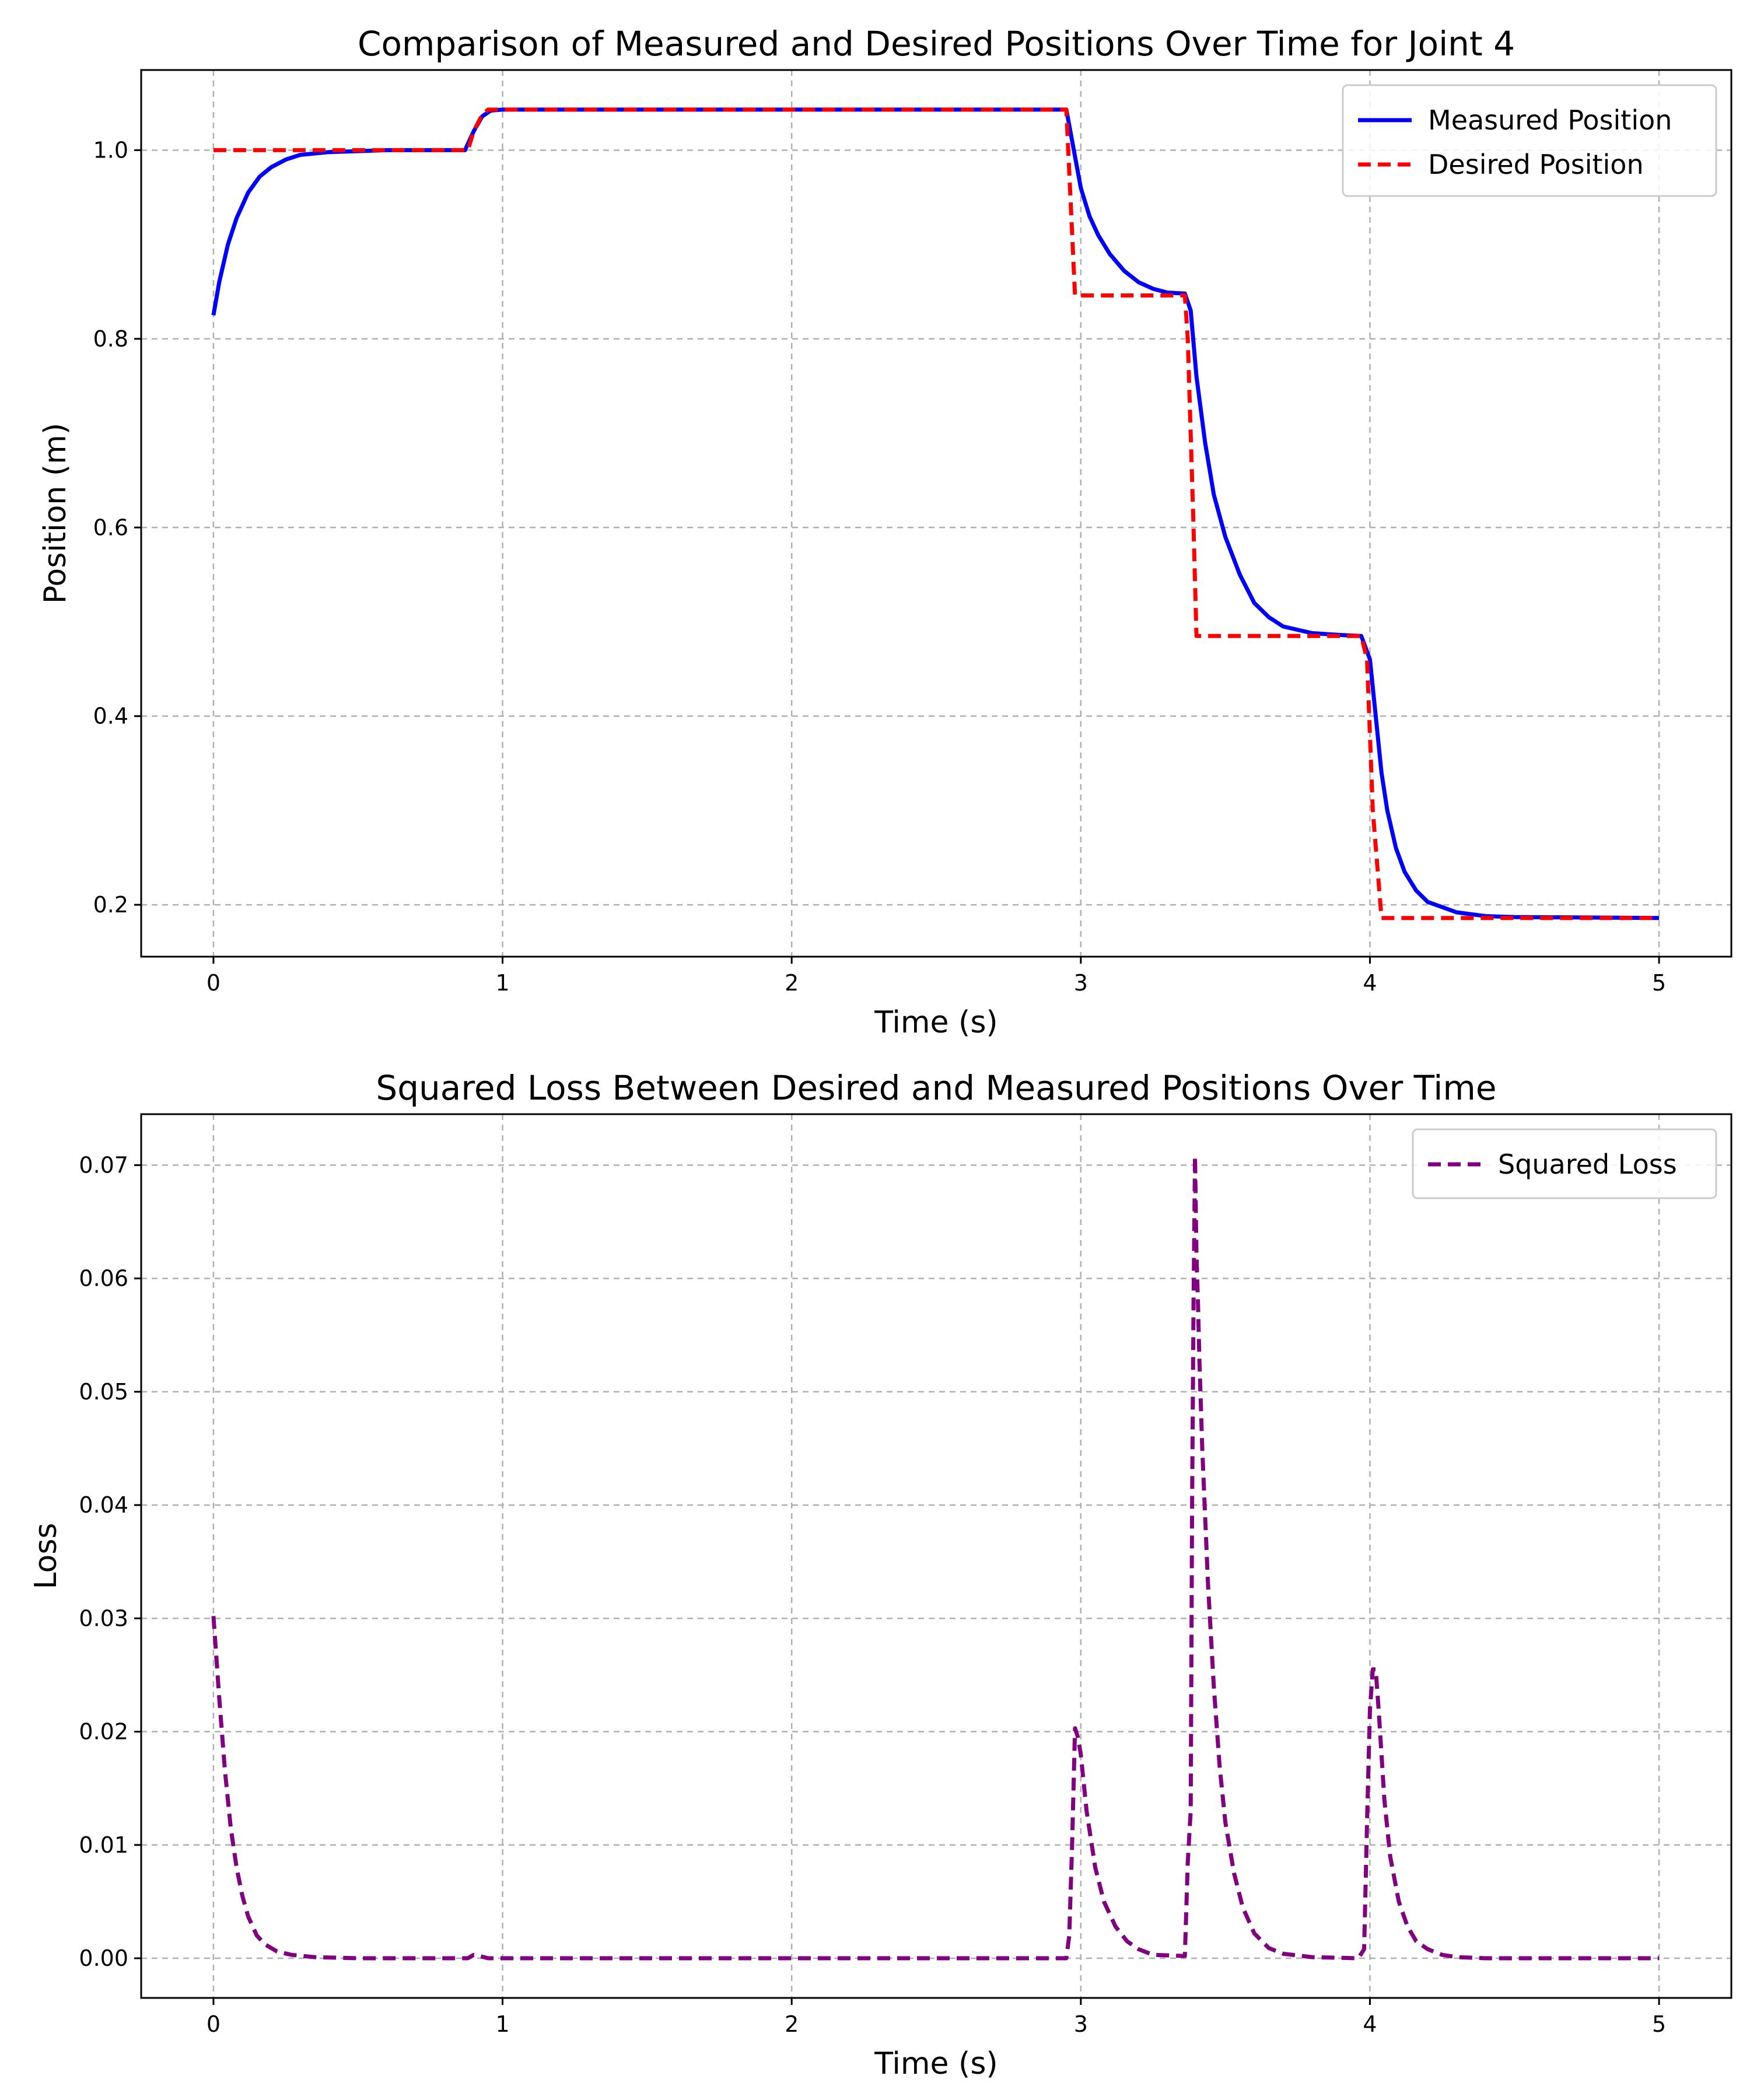  What do you see at coordinates (1370, 2024) in the screenshot?
I see `loss-chart-x-tick-label: 4` at bounding box center [1370, 2024].